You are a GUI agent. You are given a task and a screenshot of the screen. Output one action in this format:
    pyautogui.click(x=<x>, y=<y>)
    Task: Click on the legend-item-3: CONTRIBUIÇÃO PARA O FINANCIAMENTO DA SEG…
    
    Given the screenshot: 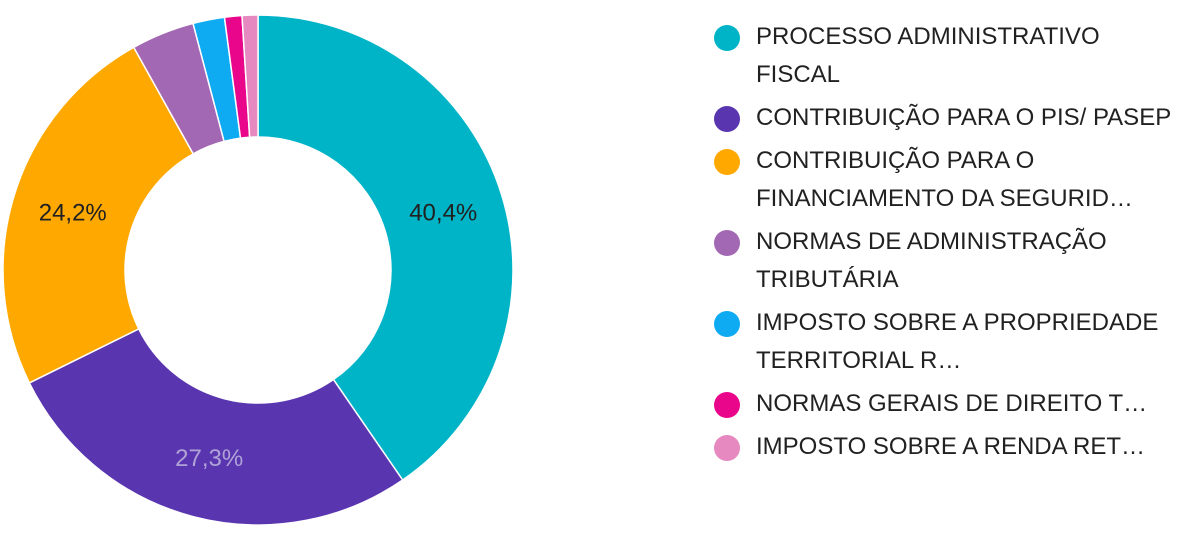 What is the action you would take?
    pyautogui.click(x=940, y=180)
    